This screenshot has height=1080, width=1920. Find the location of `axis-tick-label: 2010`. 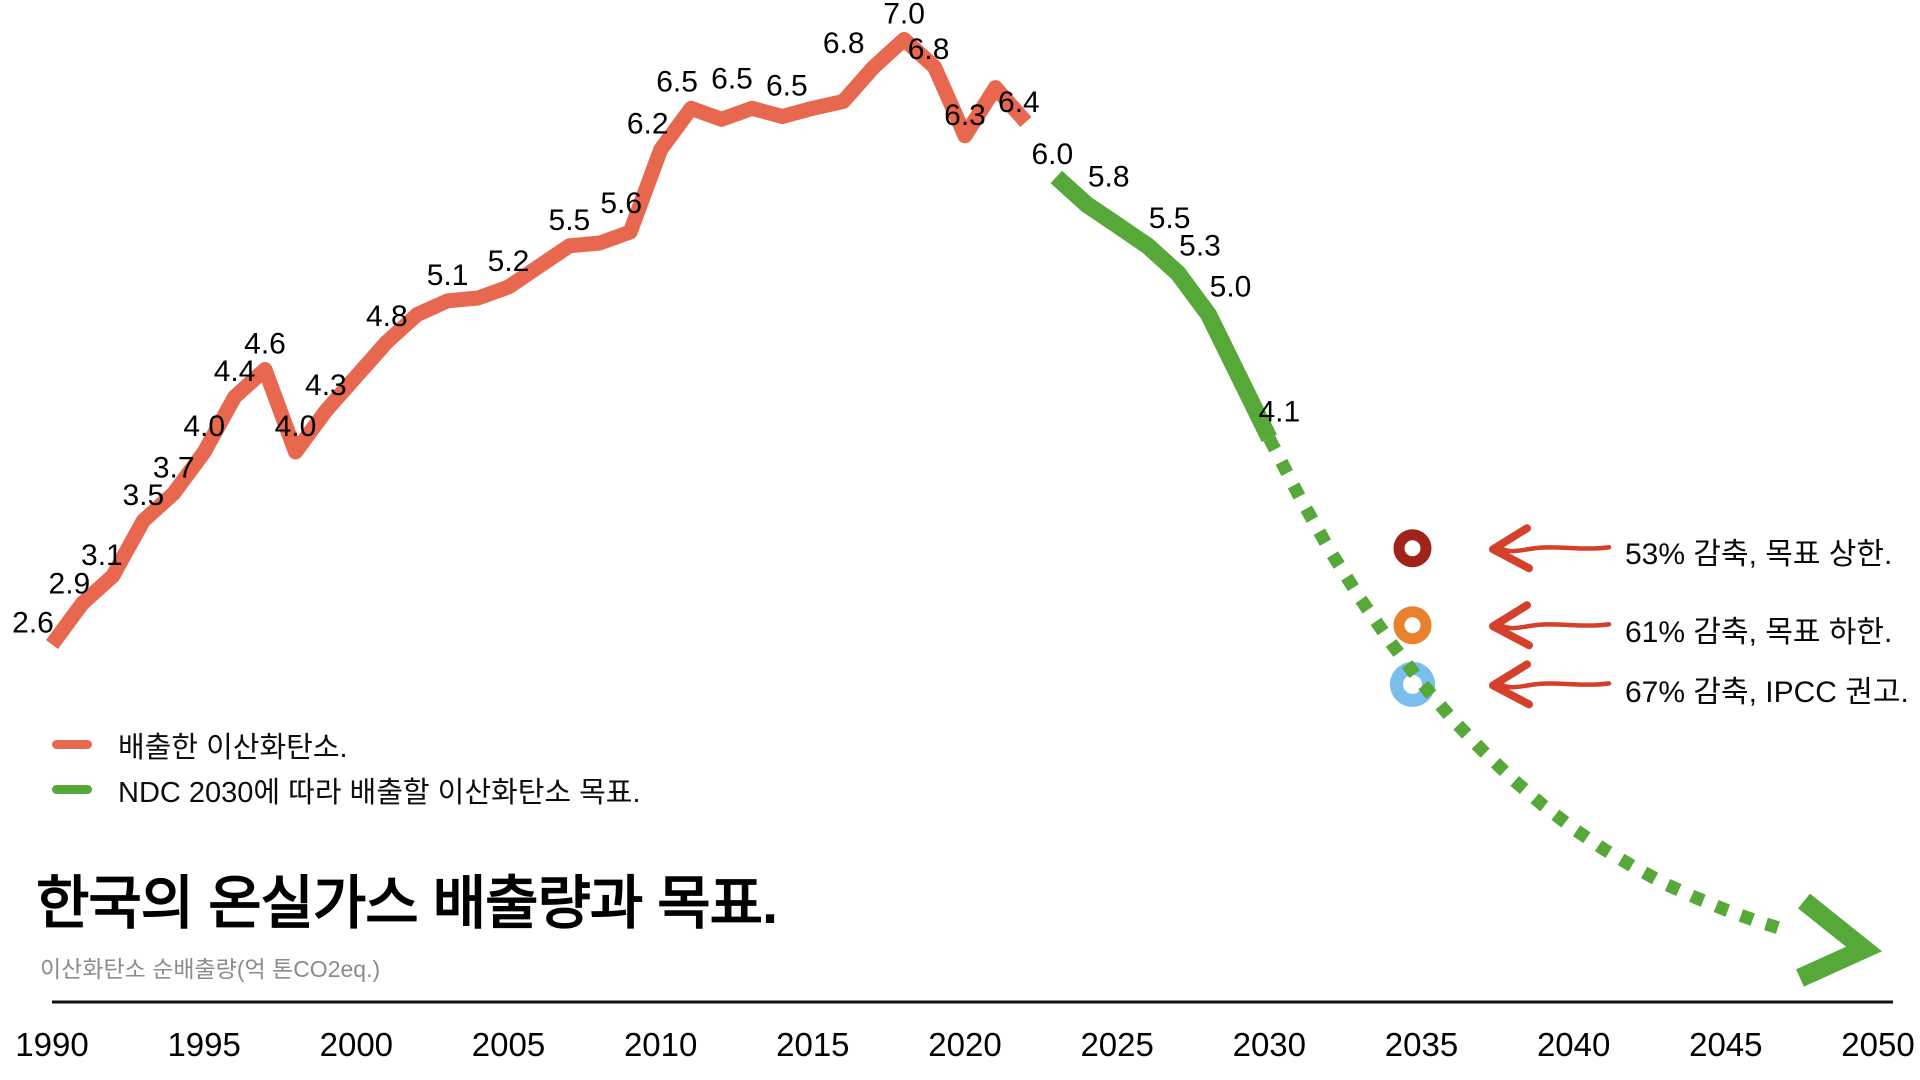

axis-tick-label: 2010 is located at coordinates (660, 1044).